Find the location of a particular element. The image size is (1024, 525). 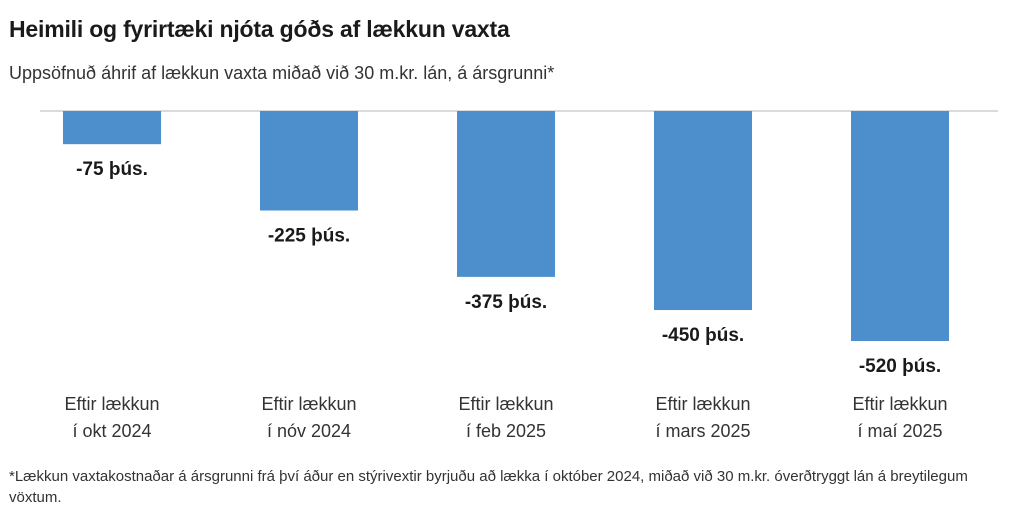

data-label-3: -375 þús. is located at coordinates (506, 302).